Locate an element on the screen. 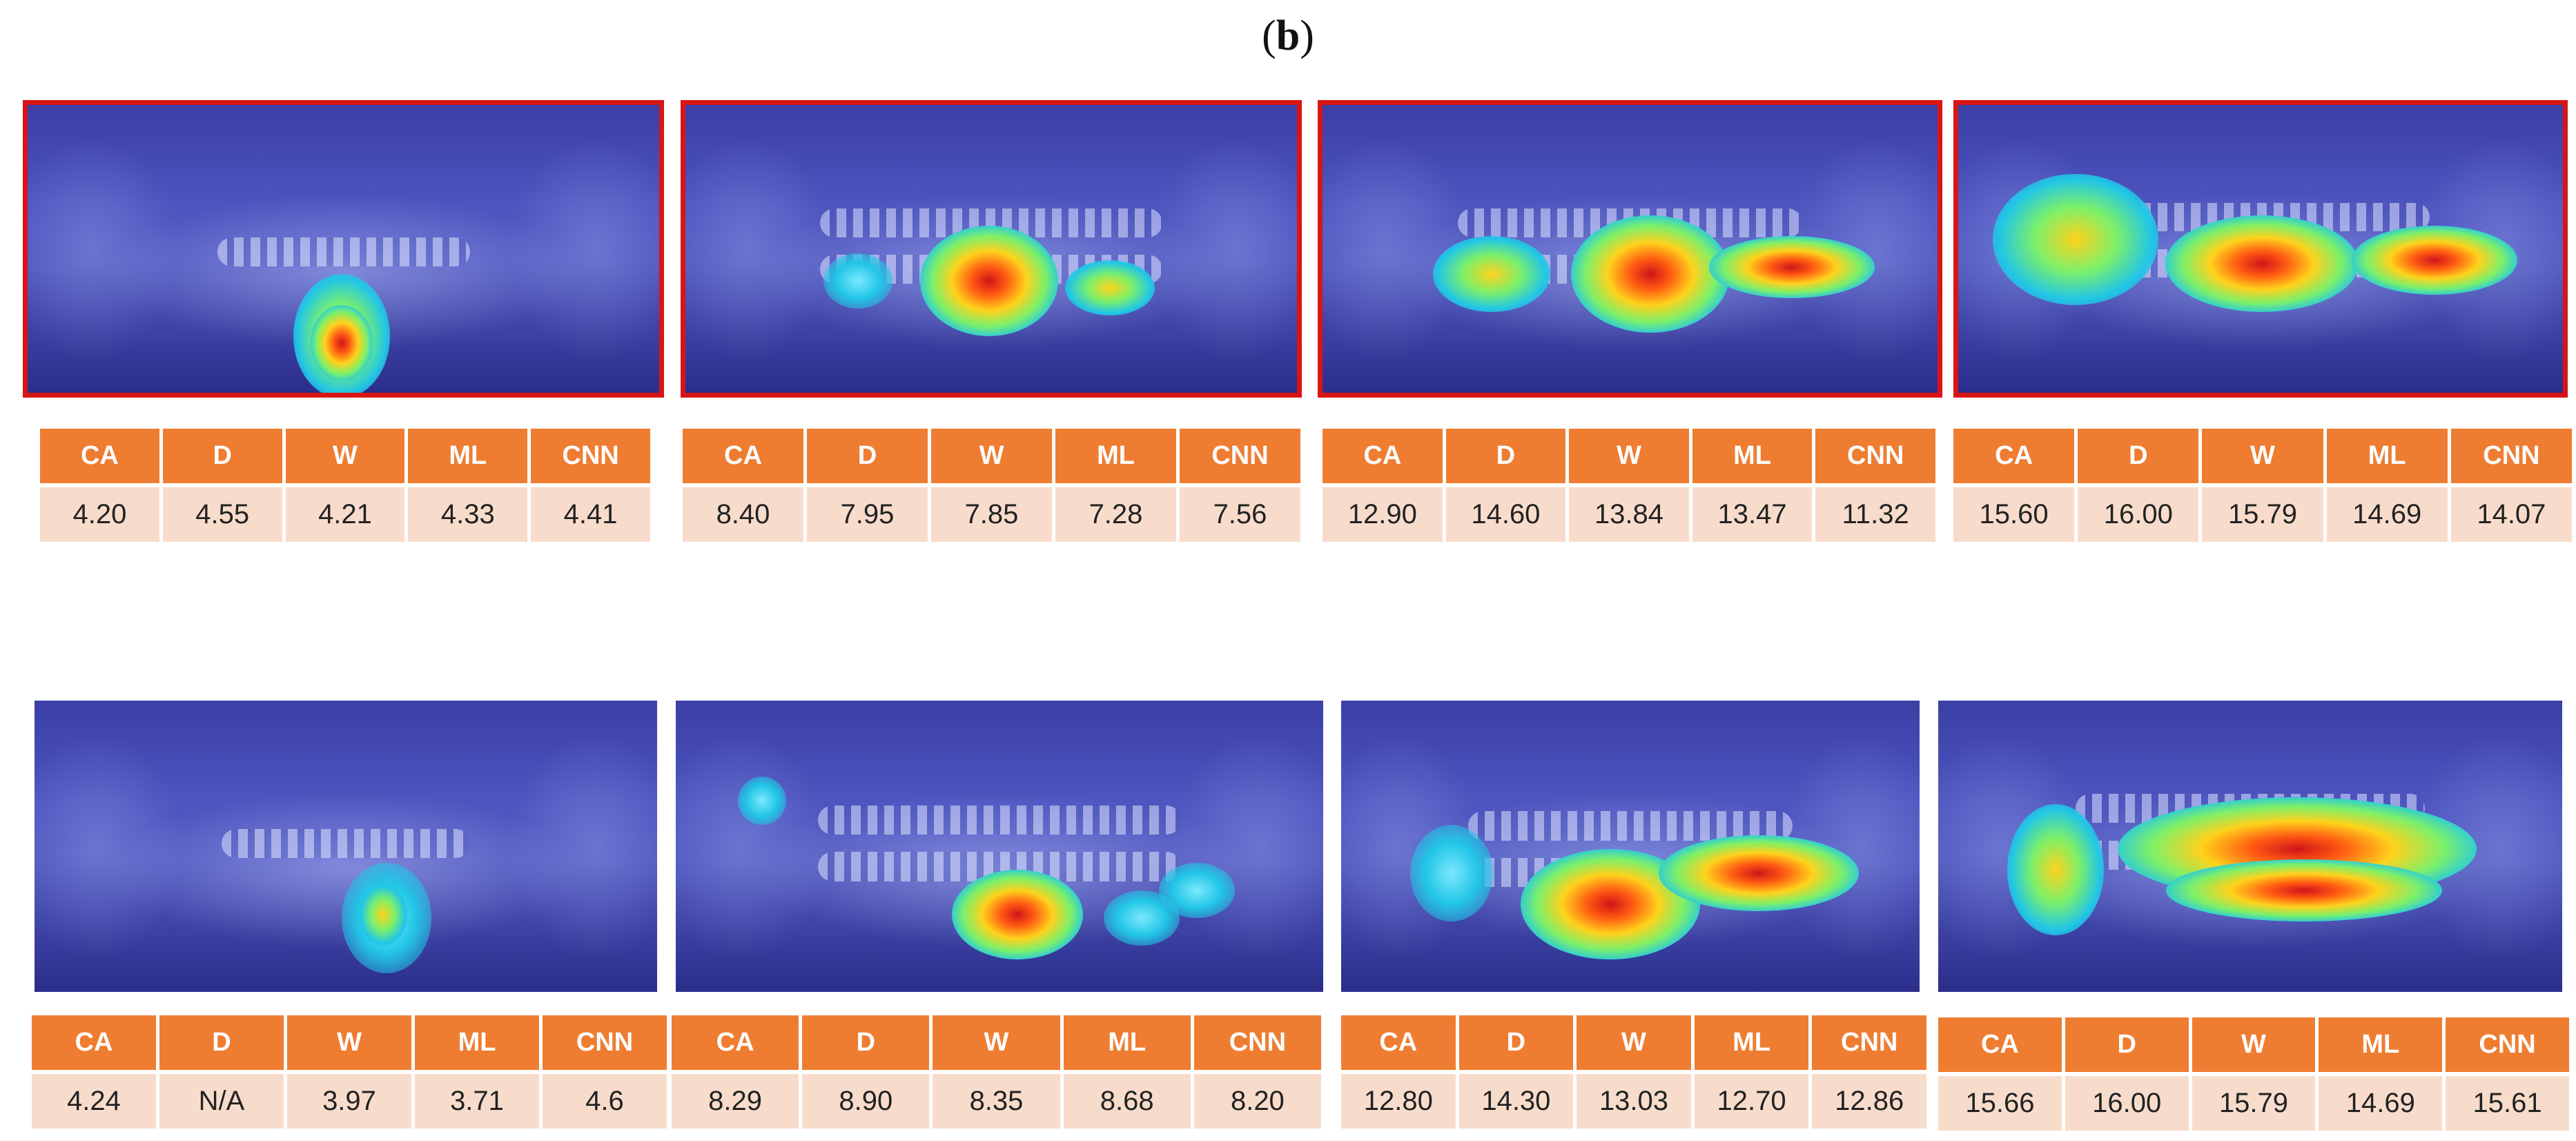 The width and height of the screenshot is (2576, 1141). cell-cnn: 12.86 is located at coordinates (1869, 1101).